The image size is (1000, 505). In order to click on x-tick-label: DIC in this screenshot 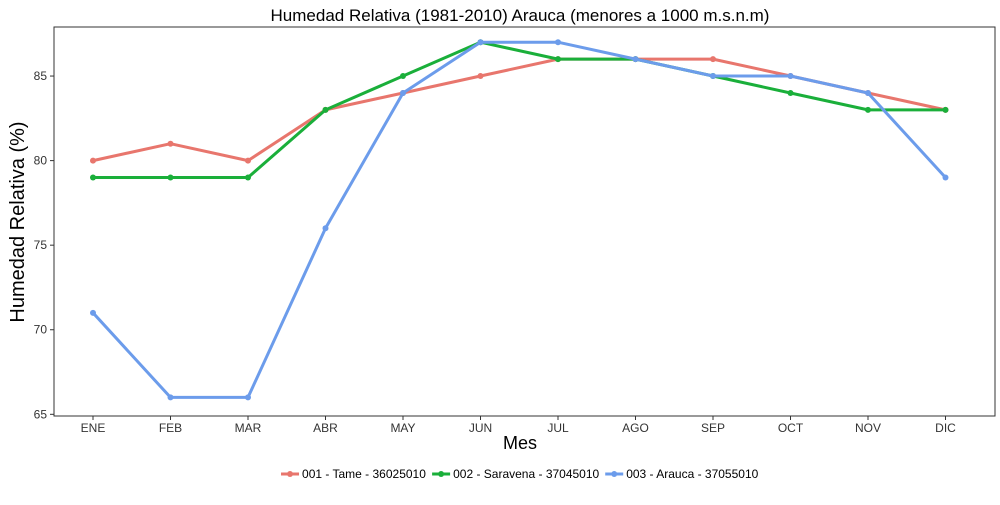, I will do `click(945, 428)`.